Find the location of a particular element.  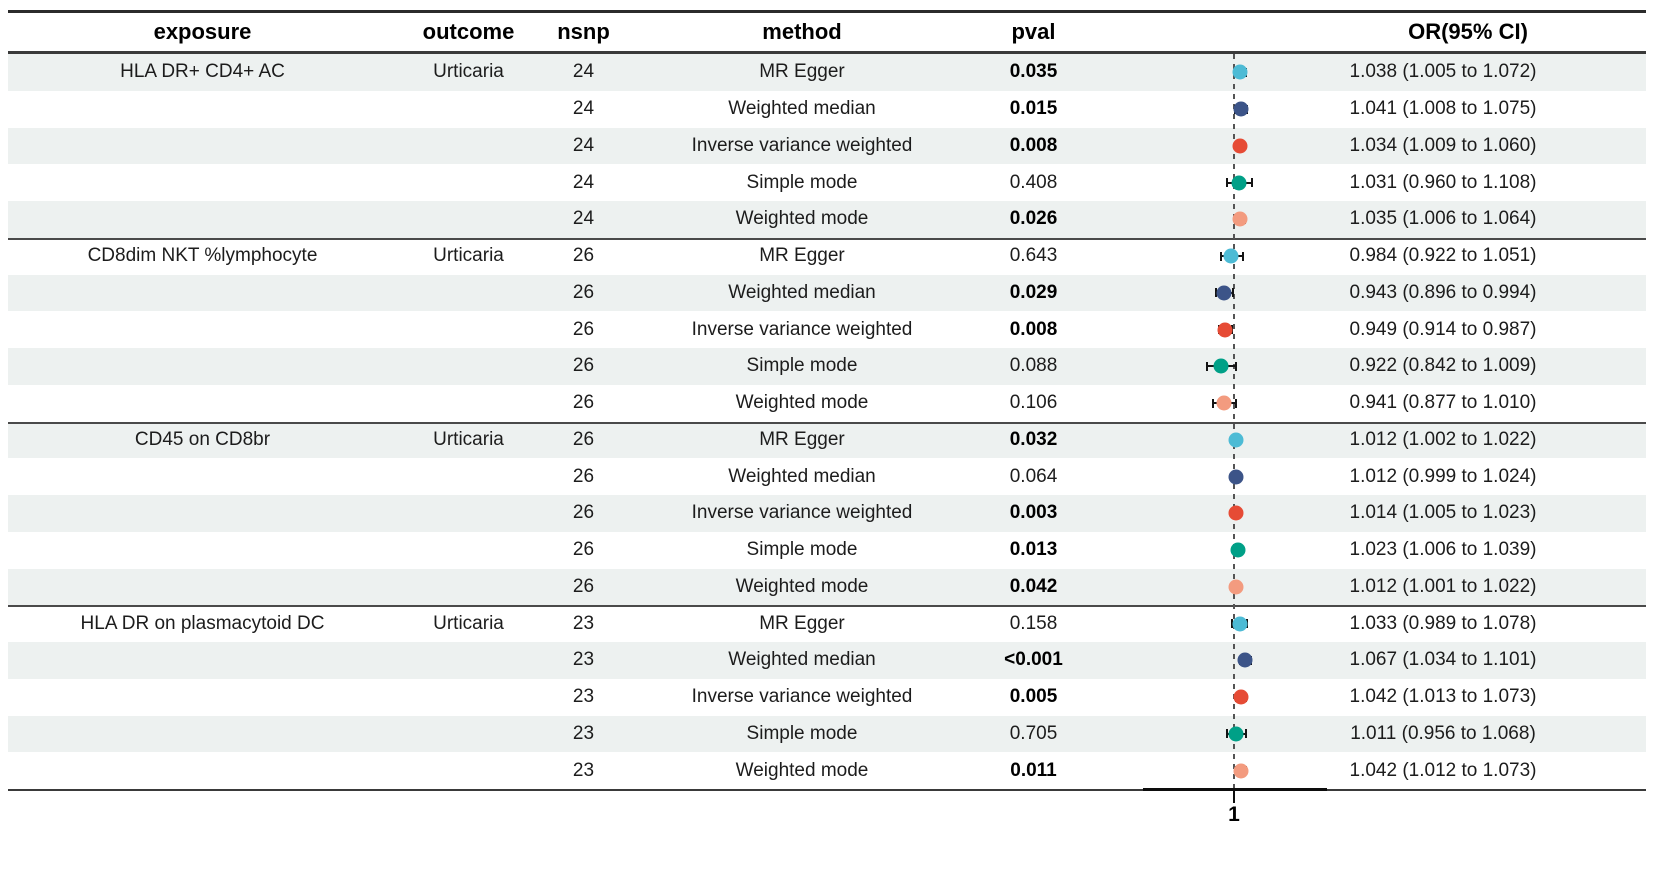

or-ci-cell: 1.035 (1.006 to 1.064) is located at coordinates (1443, 219).